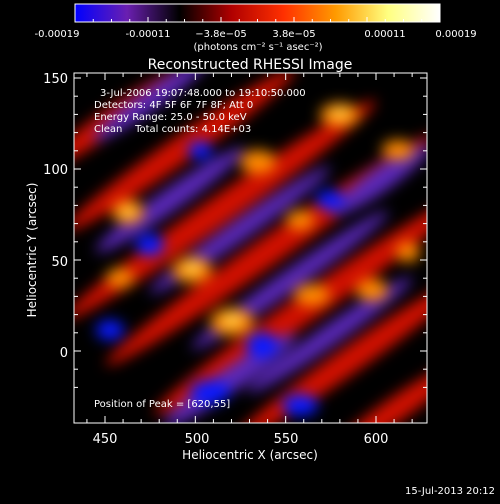 The width and height of the screenshot is (500, 504). What do you see at coordinates (221, 34) in the screenshot?
I see `colorbar-tick-label: −3.8e−05` at bounding box center [221, 34].